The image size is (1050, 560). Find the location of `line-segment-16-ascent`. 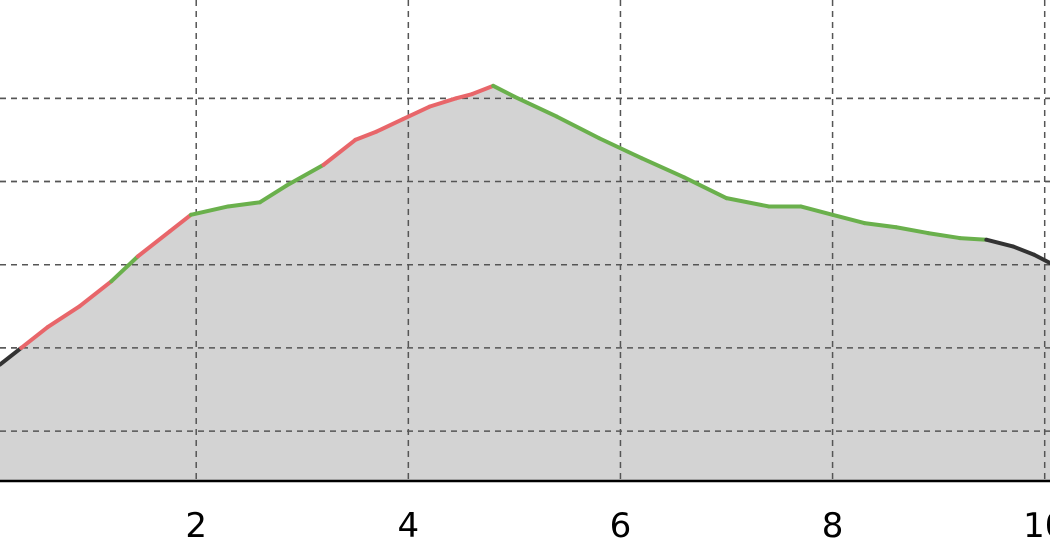

line-segment-16-ascent is located at coordinates (464, 96).